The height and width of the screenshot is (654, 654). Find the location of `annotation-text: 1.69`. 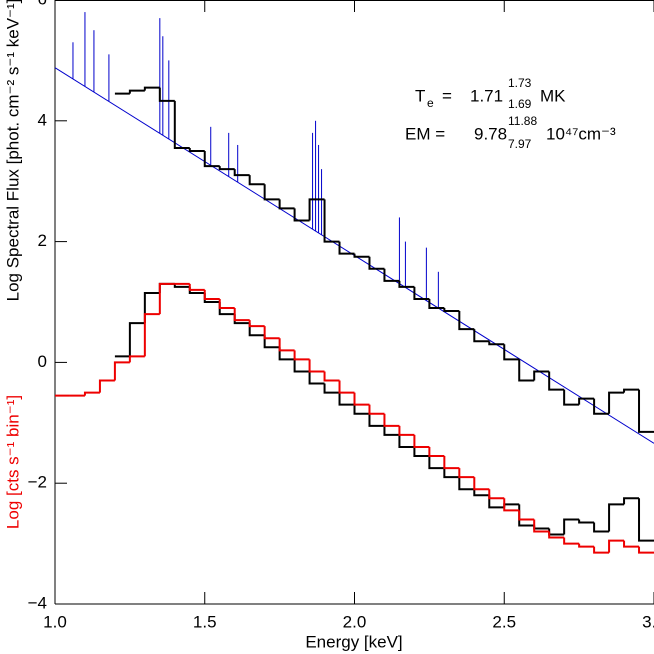

annotation-text: 1.69 is located at coordinates (520, 104).